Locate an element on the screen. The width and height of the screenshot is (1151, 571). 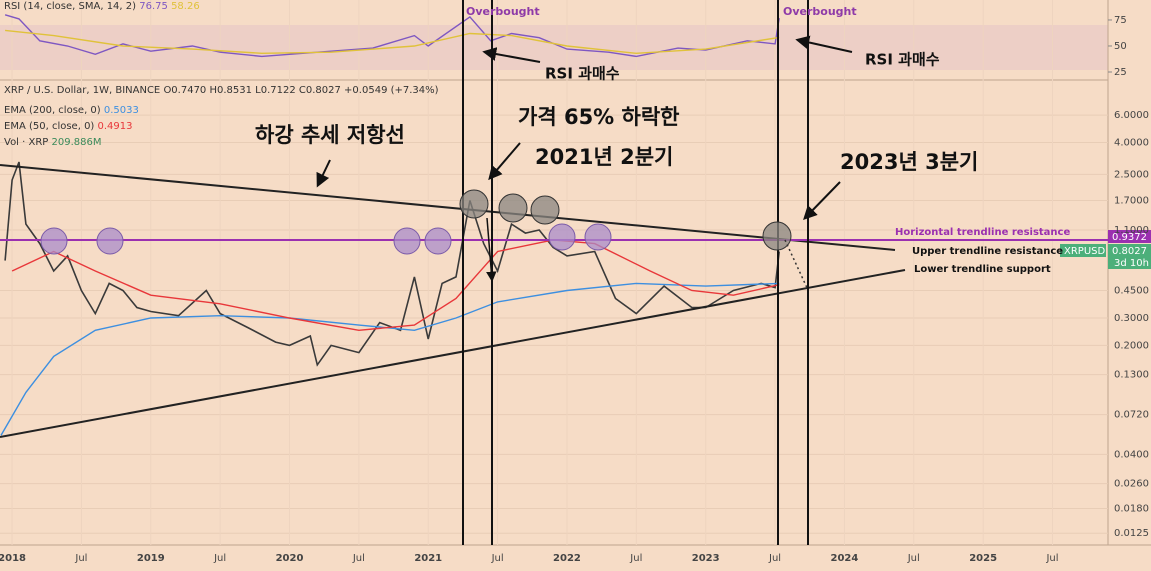
touch-circles is located at coordinates (625, 220).